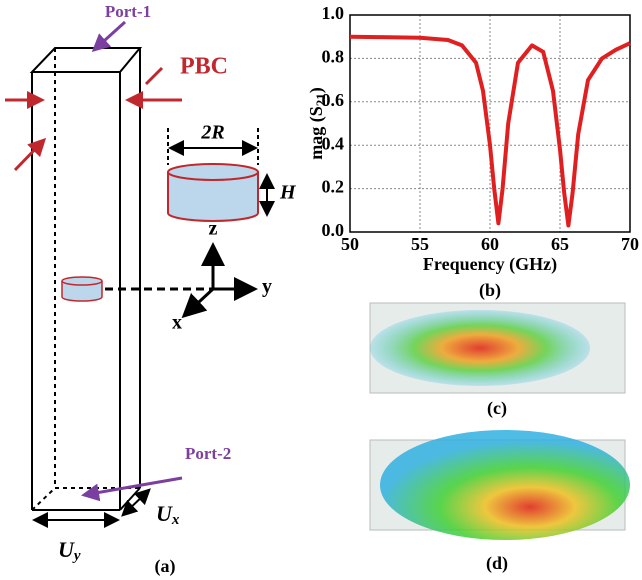 The width and height of the screenshot is (642, 580). Describe the element at coordinates (333, 13) in the screenshot. I see `y-tick-label: 1.0` at that location.